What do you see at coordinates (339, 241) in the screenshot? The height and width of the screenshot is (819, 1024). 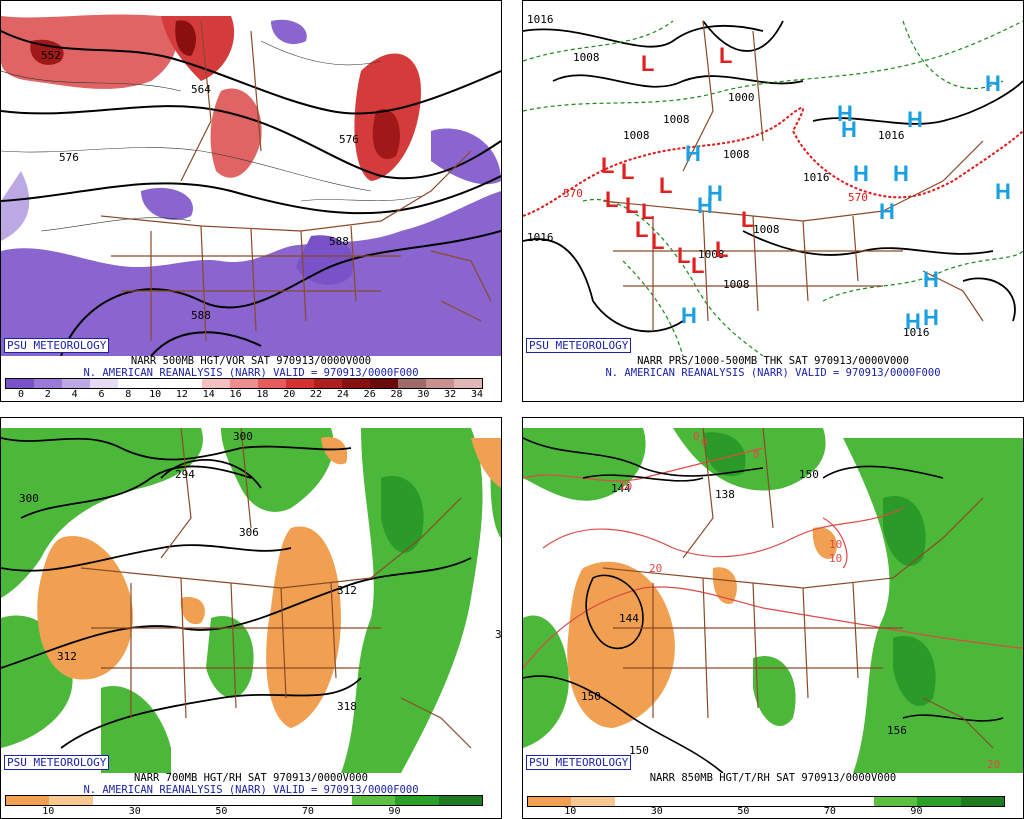 I see `contour-label: 588` at bounding box center [339, 241].